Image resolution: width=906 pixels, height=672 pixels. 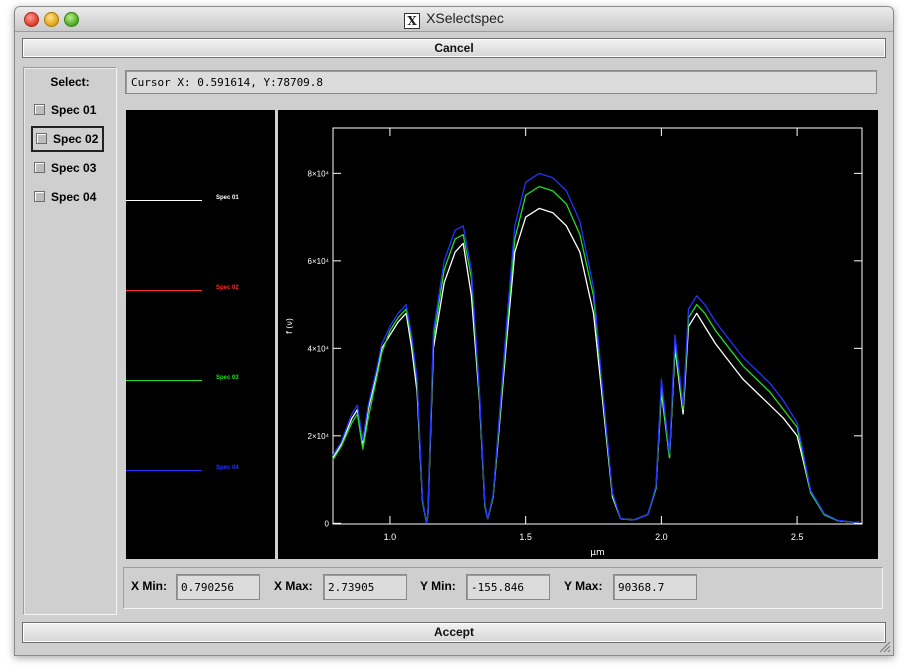 What do you see at coordinates (74, 197) in the screenshot?
I see `spec-04-label: Spec 04` at bounding box center [74, 197].